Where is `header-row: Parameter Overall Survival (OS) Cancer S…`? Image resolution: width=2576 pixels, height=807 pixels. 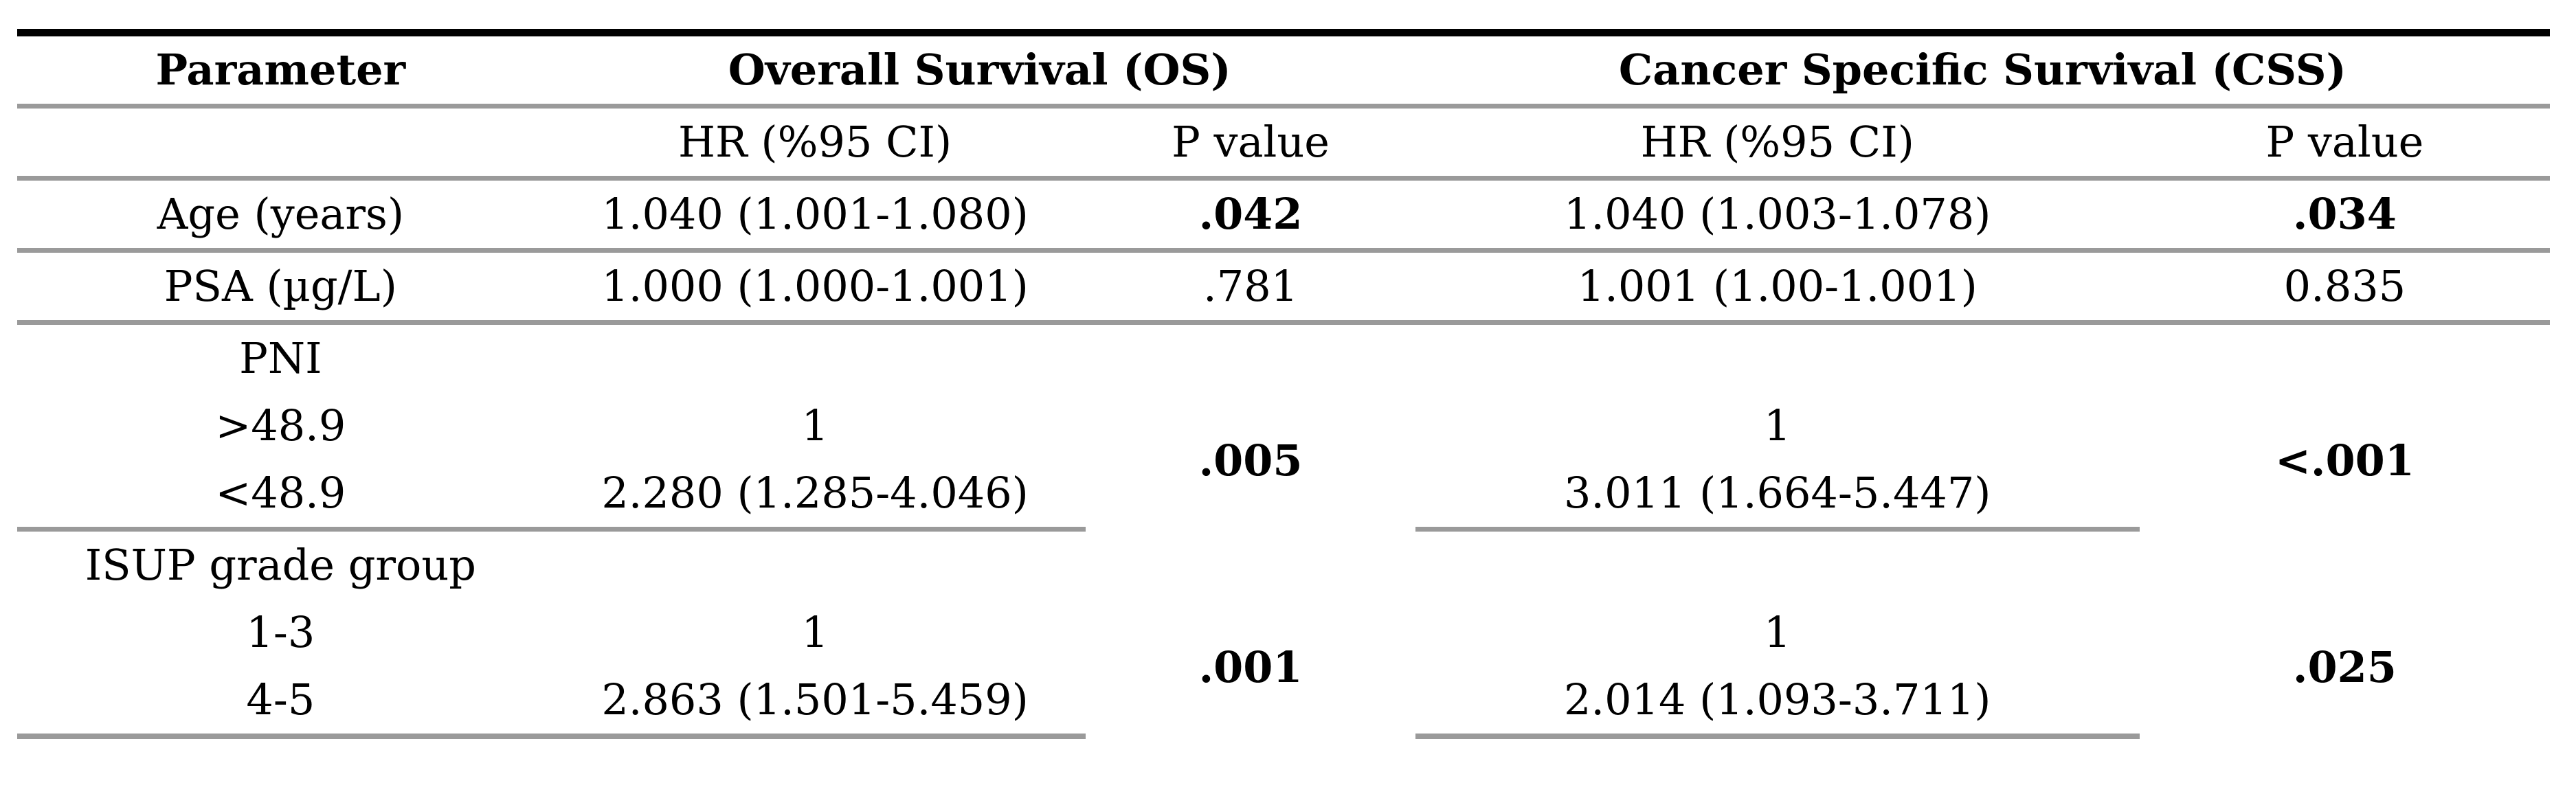 header-row: Parameter Overall Survival (OS) Cancer S… is located at coordinates (1283, 70).